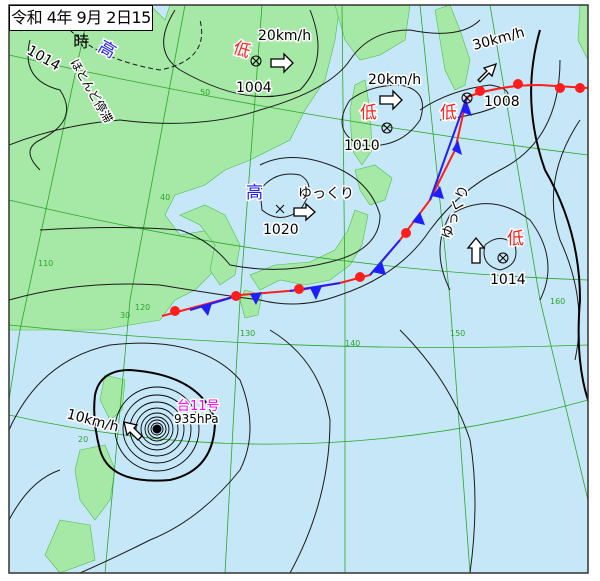  Describe the element at coordinates (198, 406) in the screenshot. I see `typhoon-name: 台11号` at that location.